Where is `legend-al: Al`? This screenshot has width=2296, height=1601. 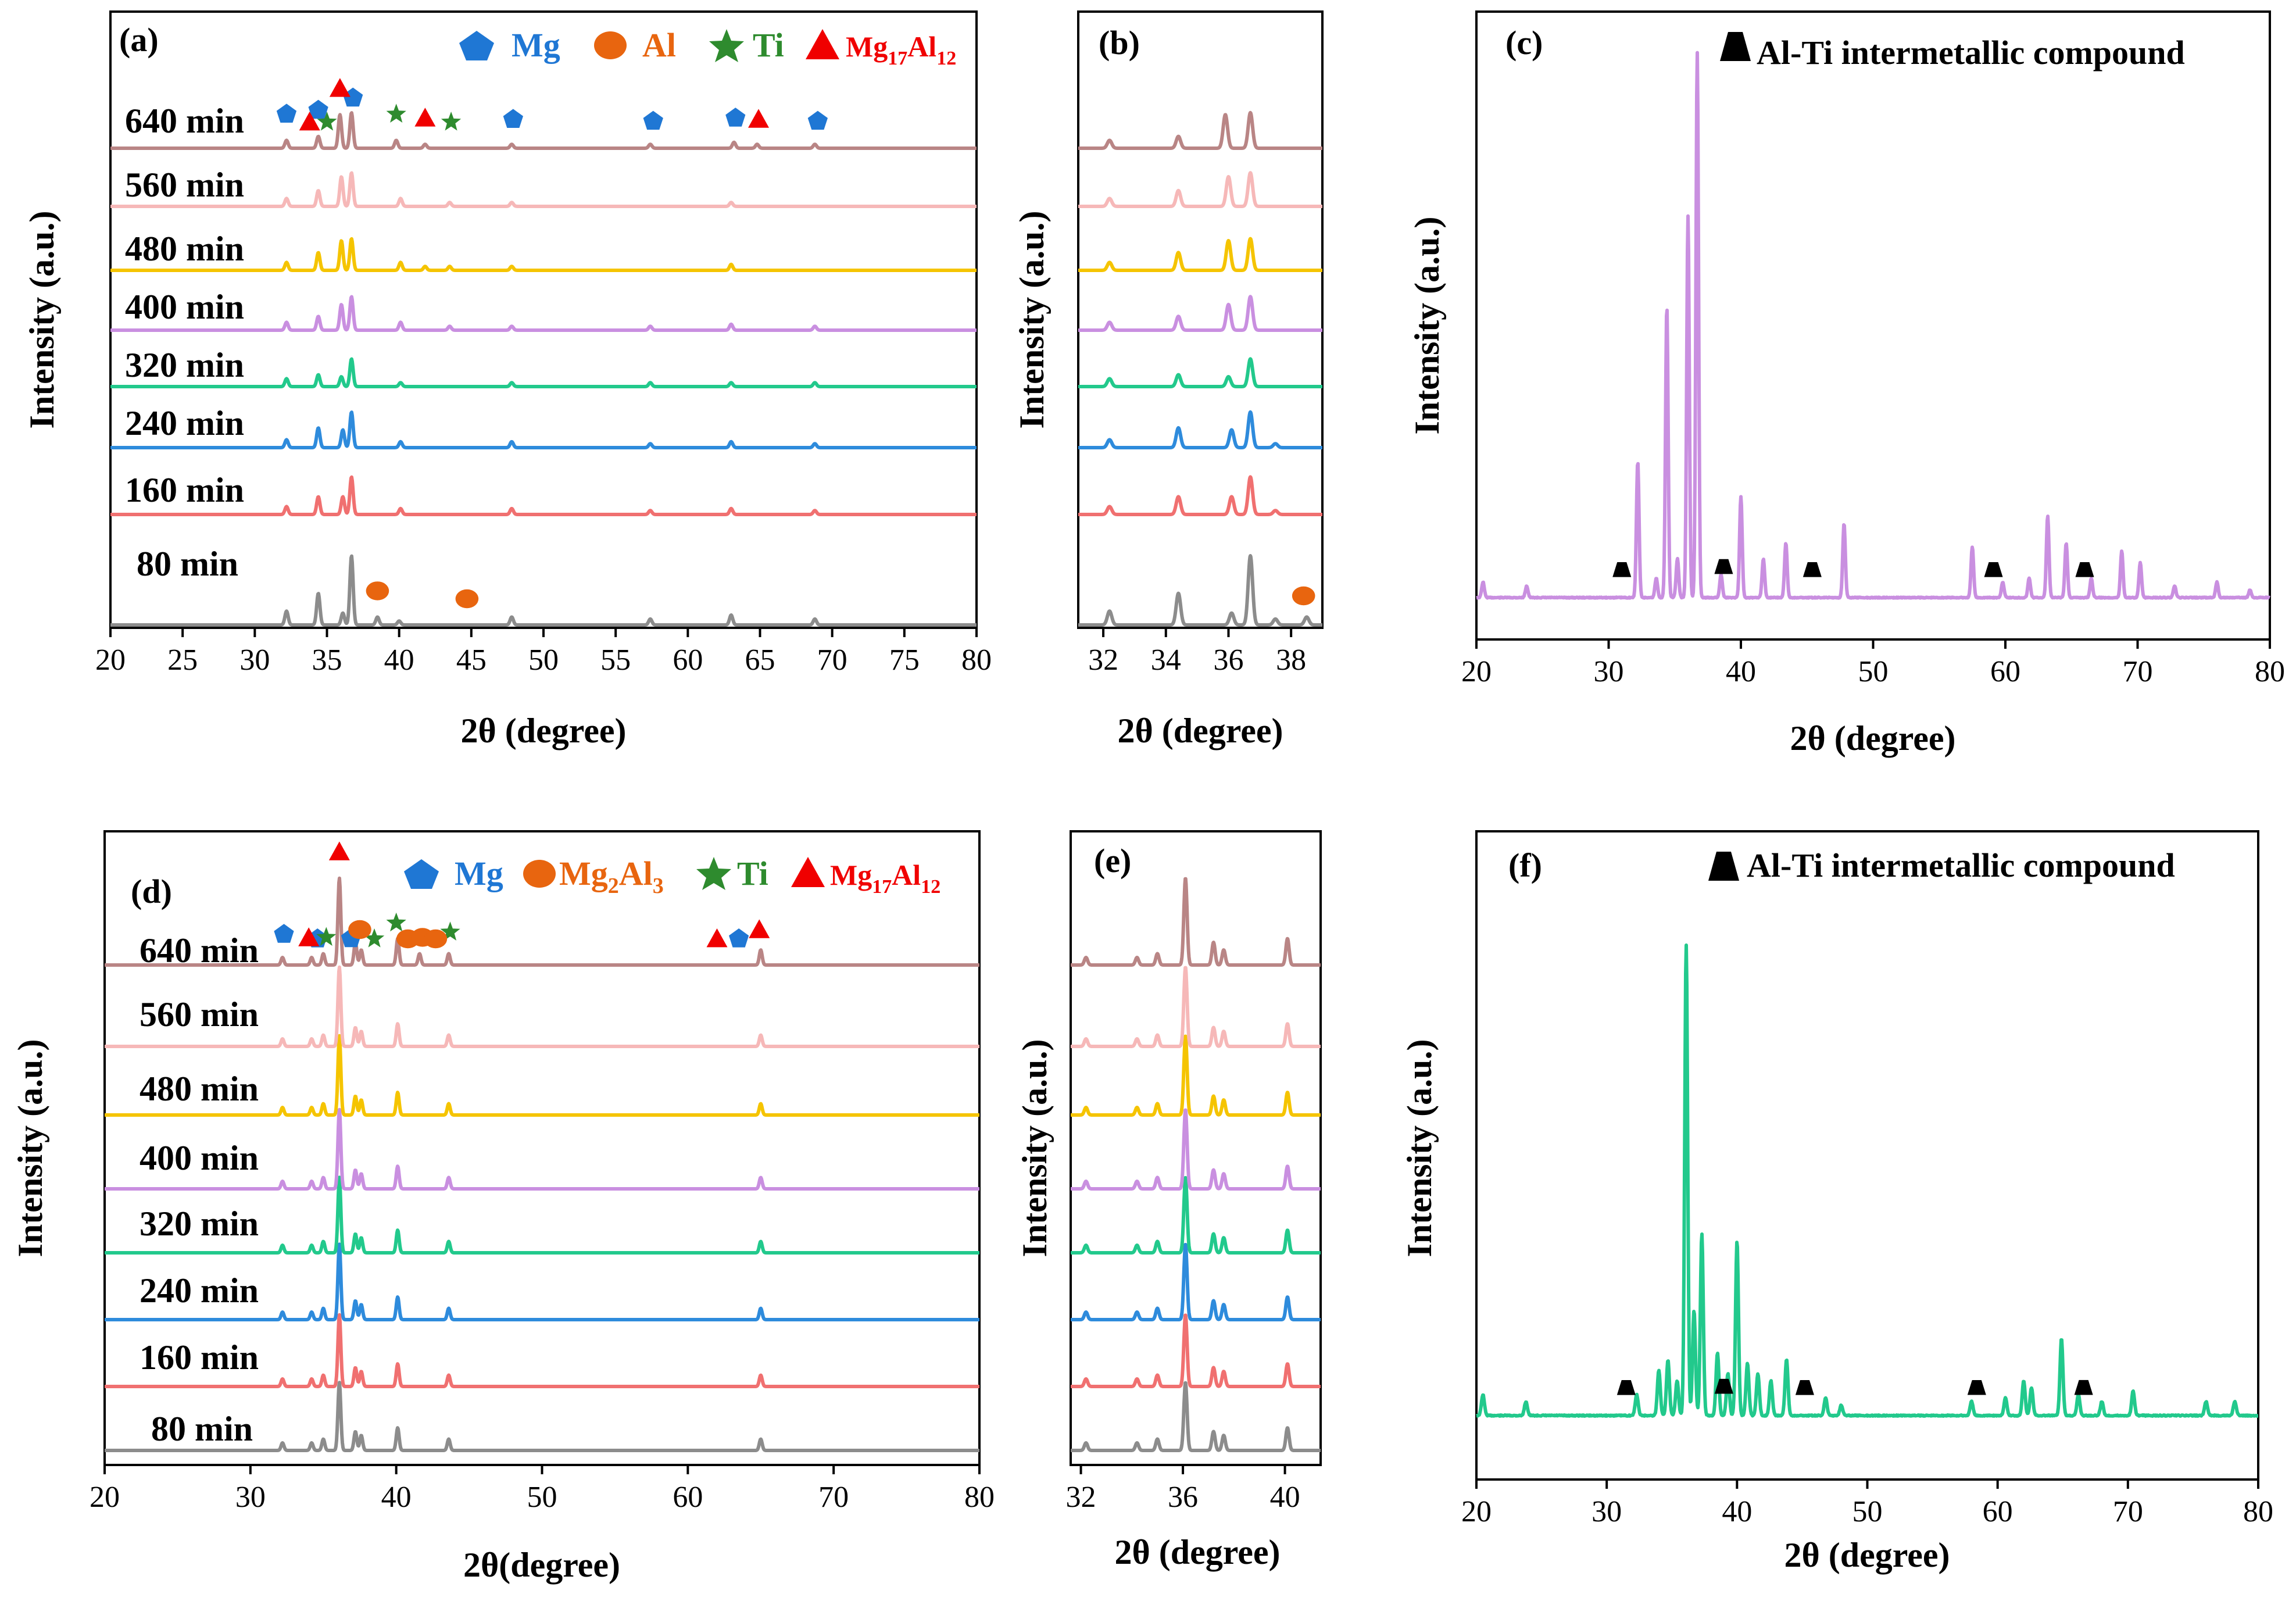 legend-al: Al is located at coordinates (659, 45).